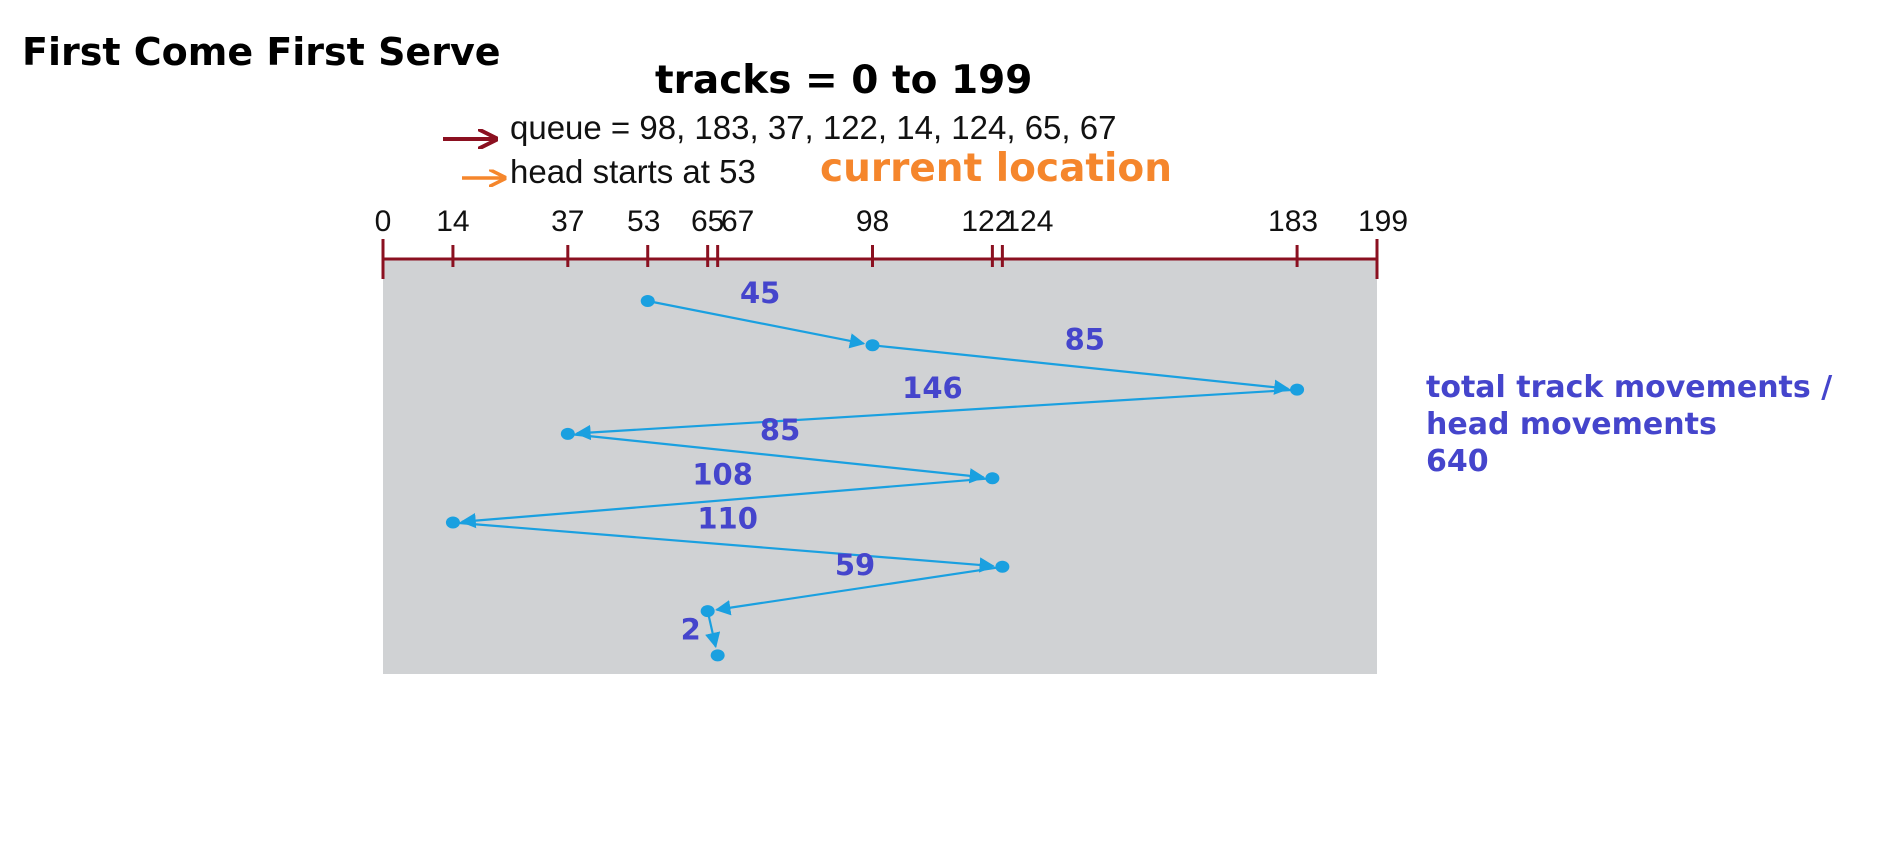 The image size is (1894, 848). Describe the element at coordinates (1571, 424) in the screenshot. I see `total-label-line-2: head movements` at that location.